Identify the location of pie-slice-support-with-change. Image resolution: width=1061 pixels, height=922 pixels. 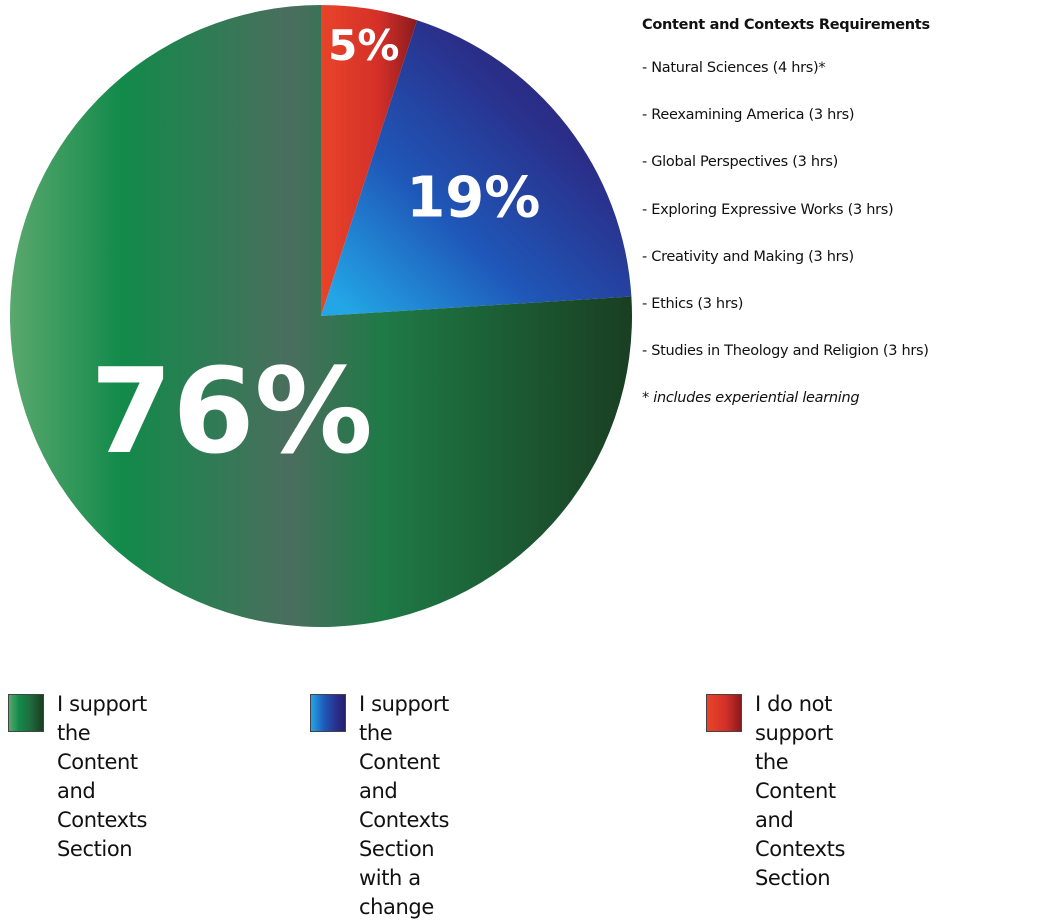
(476, 168).